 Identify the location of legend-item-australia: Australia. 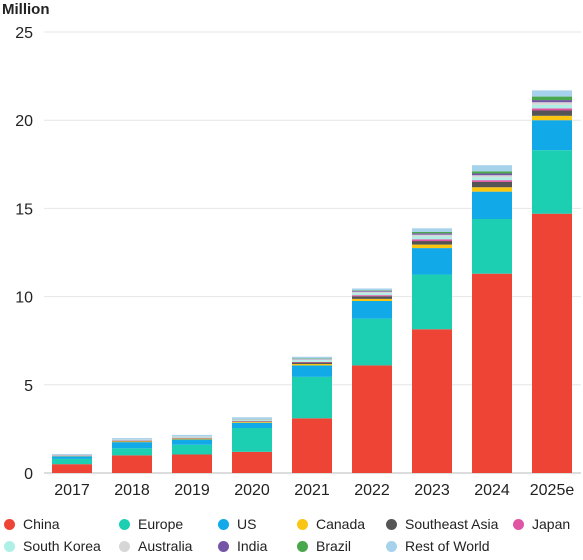
(155, 546).